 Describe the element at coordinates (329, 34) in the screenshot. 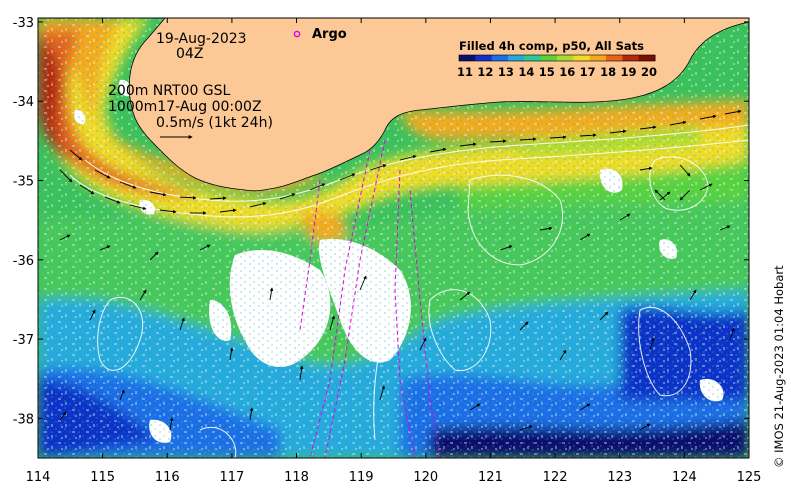

I see `argo-label: Argo` at that location.